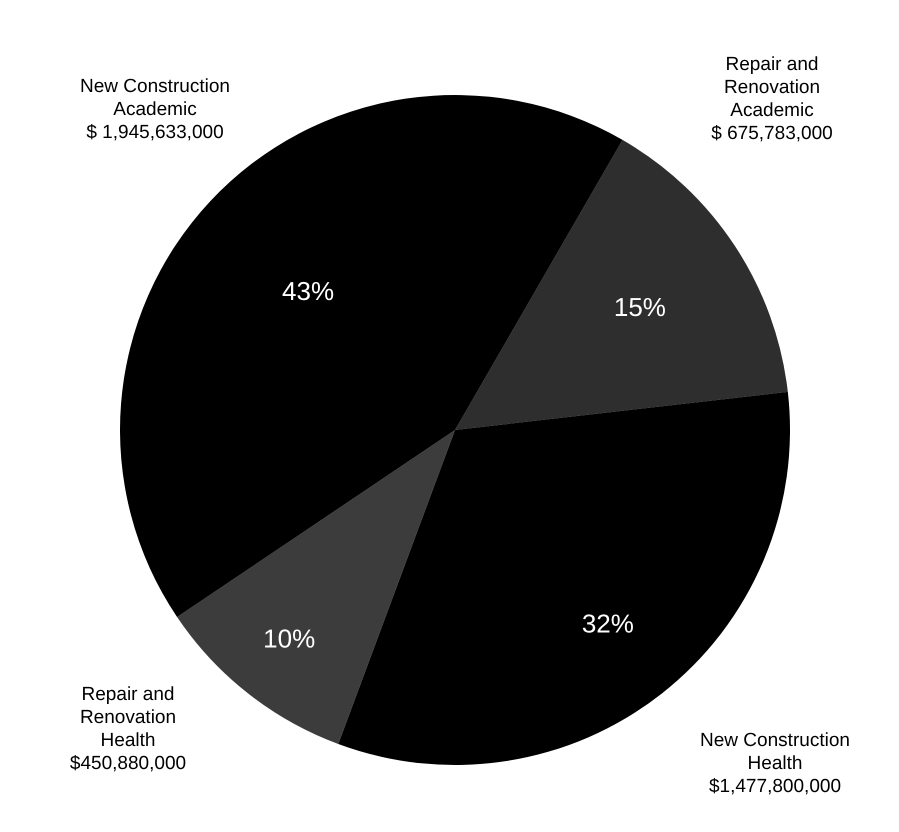 This screenshot has width=899, height=832. What do you see at coordinates (128, 763) in the screenshot?
I see `data-label: $450,880,000` at bounding box center [128, 763].